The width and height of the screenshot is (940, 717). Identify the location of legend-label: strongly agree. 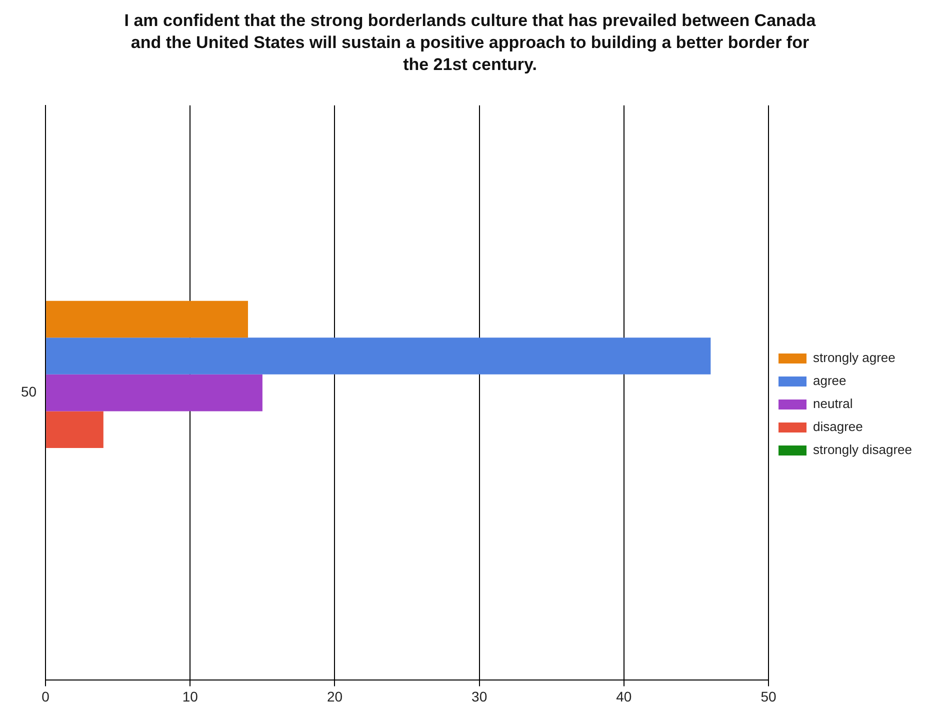
(854, 358).